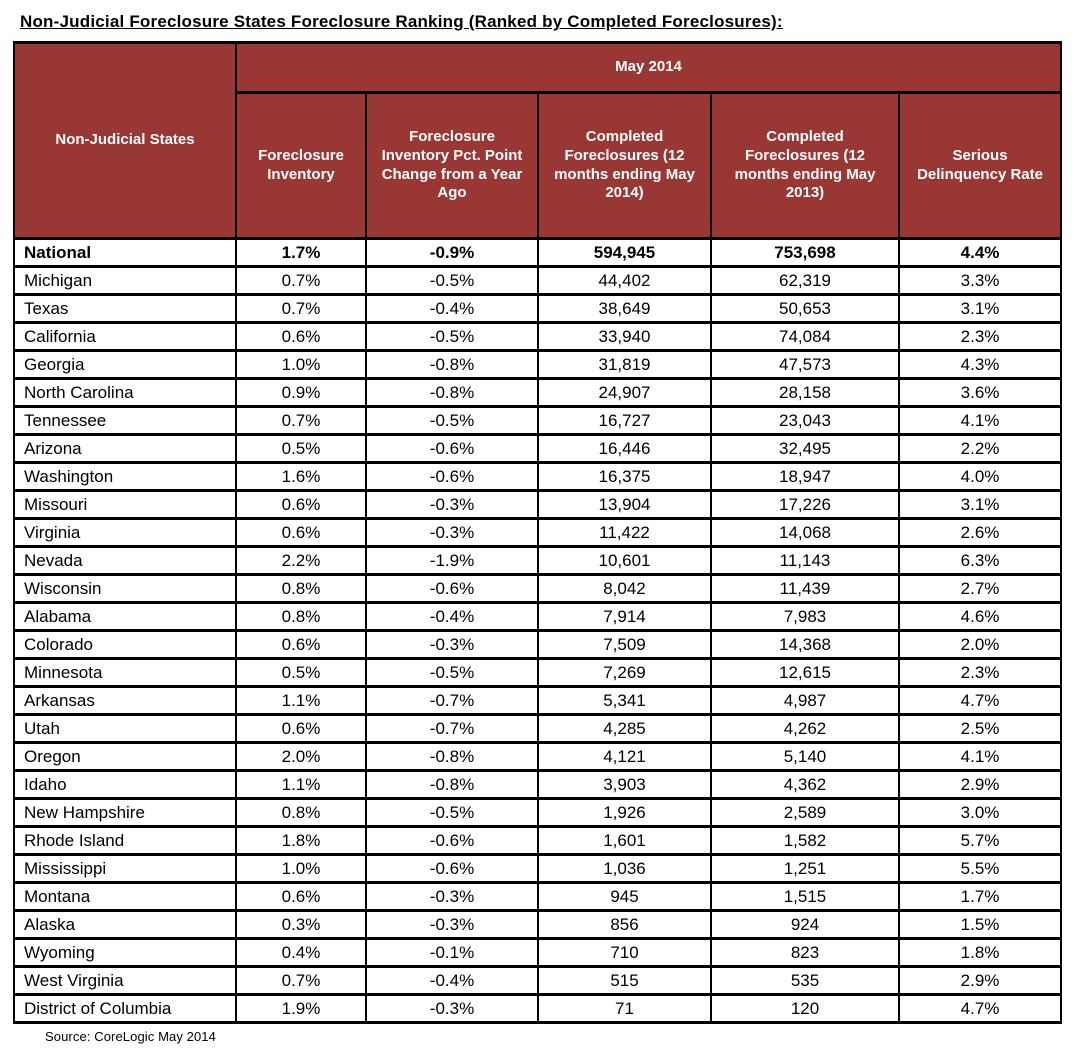  Describe the element at coordinates (980, 280) in the screenshot. I see `value-cell: 3.3%` at that location.